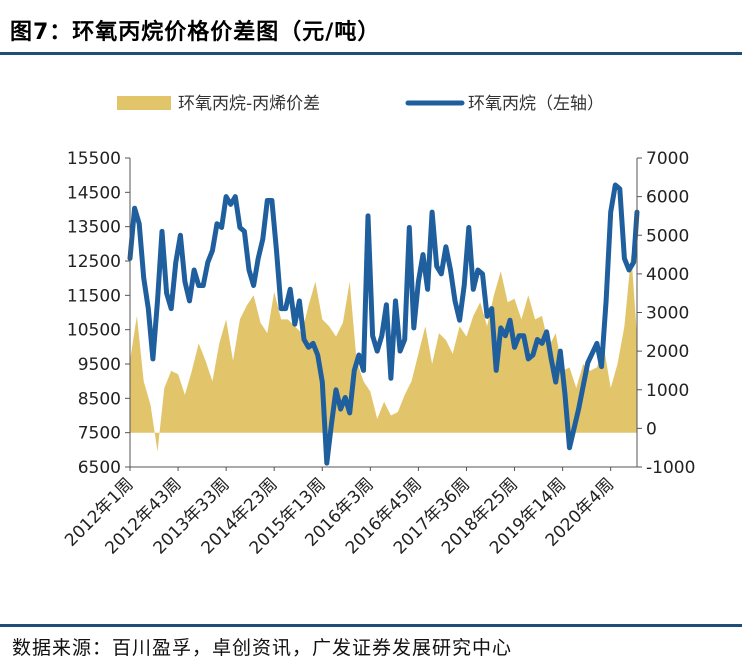  I want to click on left-tick-label: 6500, so click(99, 468).